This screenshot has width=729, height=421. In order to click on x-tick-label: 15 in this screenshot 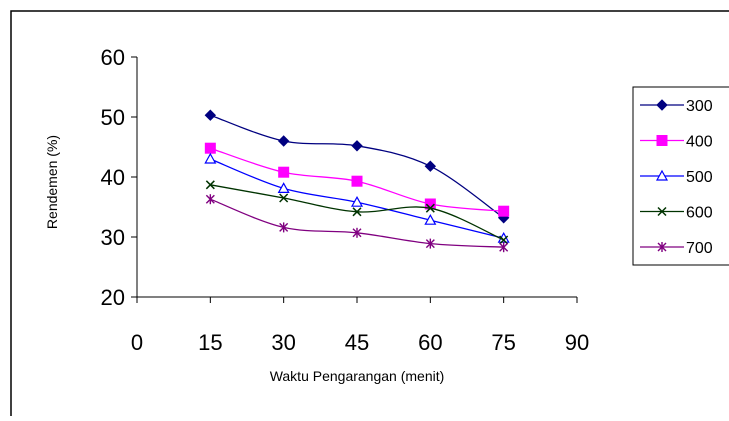, I will do `click(210, 342)`.